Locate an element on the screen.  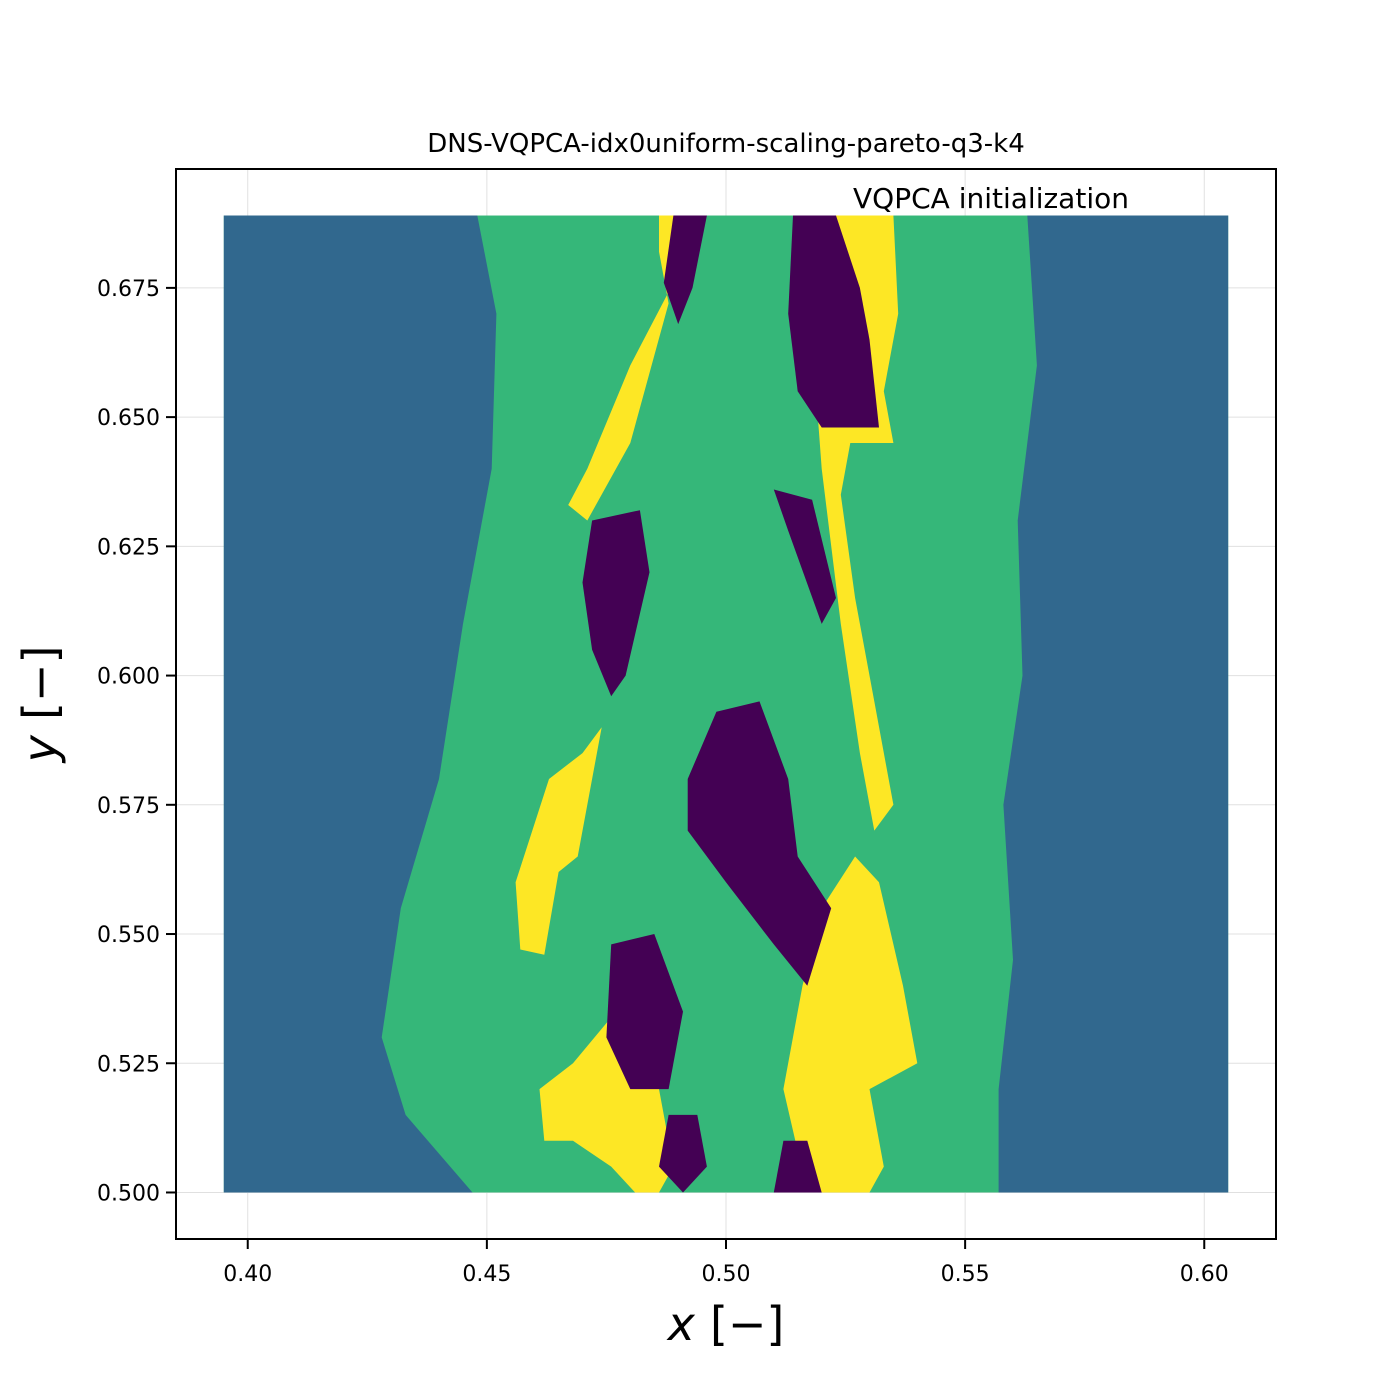
y-tick-label: 0.575 is located at coordinates (128, 806).